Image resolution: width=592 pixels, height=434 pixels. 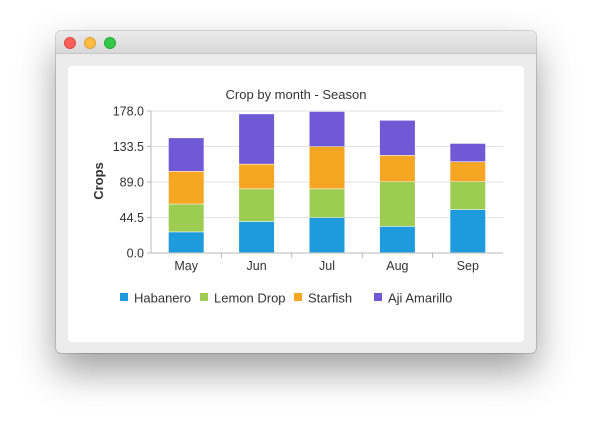 I want to click on y-tick-label: 89.0, so click(x=132, y=183).